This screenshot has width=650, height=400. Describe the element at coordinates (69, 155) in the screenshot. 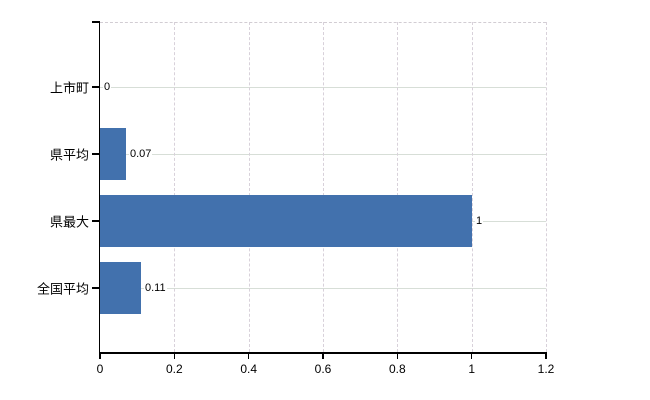

I see `category-label: 県平均` at that location.